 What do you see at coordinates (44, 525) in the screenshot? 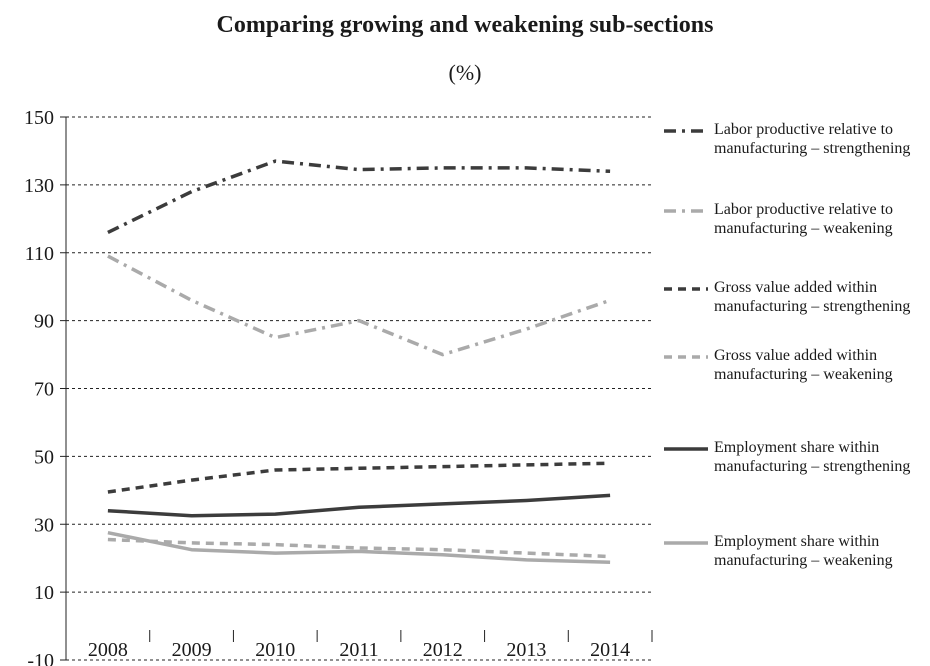
I see `y-tick-label: 30` at bounding box center [44, 525].